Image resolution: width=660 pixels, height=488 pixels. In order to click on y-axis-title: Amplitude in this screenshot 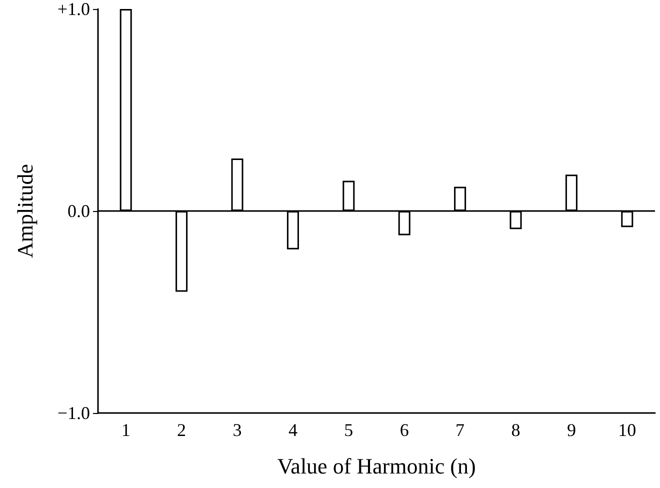, I will do `click(25, 211)`.